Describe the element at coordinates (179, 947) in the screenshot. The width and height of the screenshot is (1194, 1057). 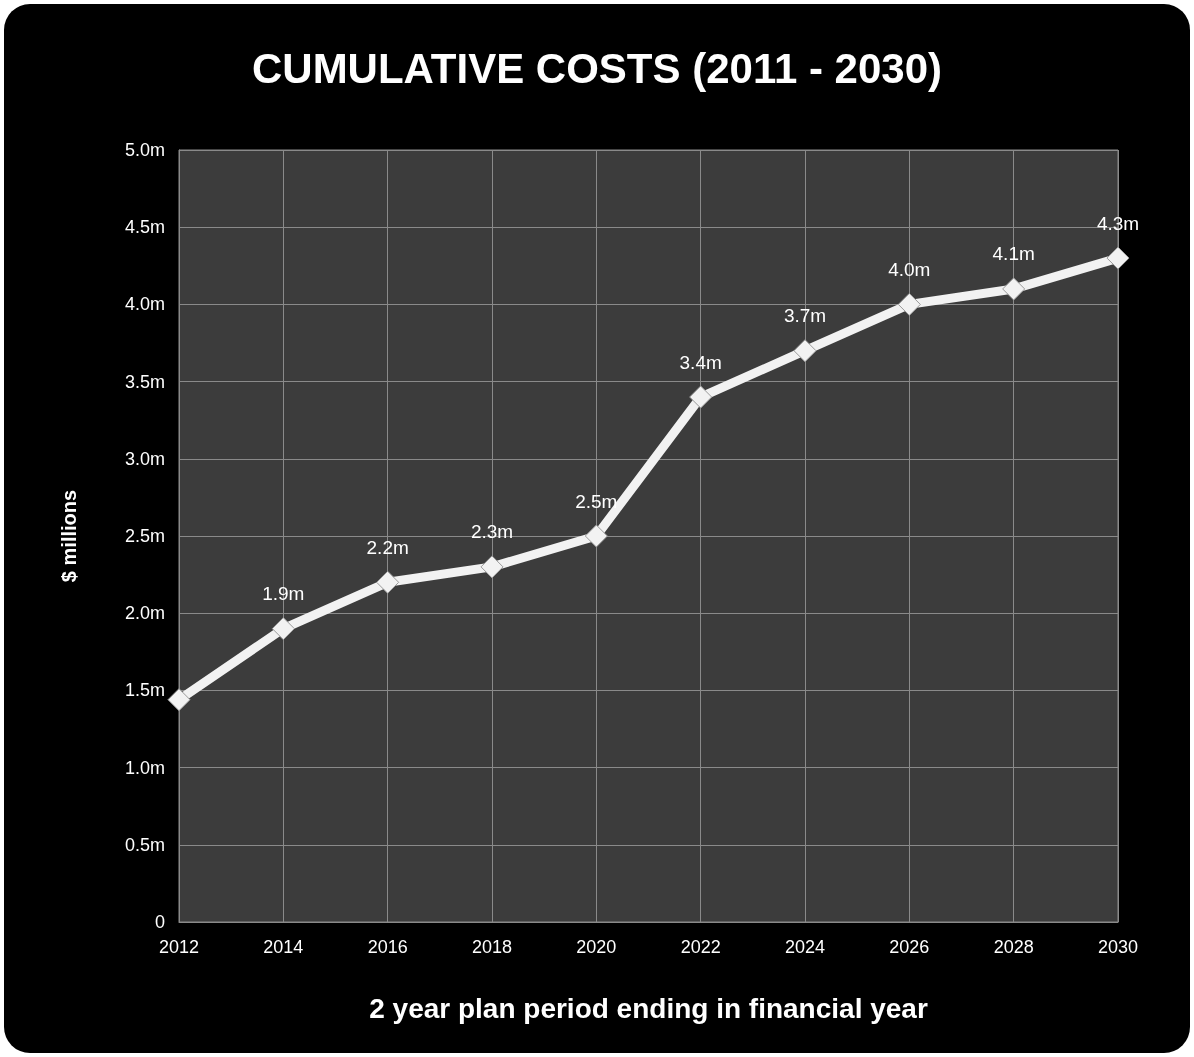
I see `x-tick-label: 2012` at that location.